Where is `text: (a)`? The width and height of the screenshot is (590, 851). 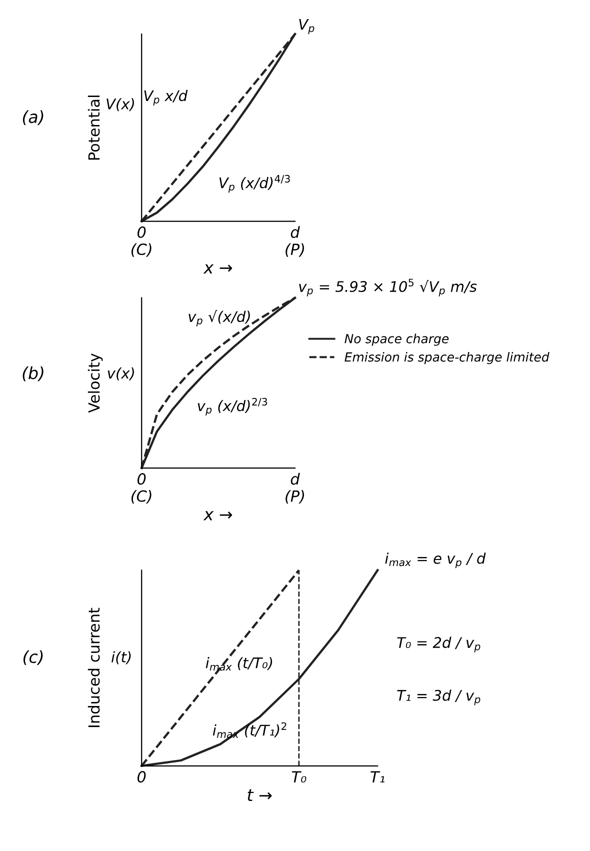 text: (a) is located at coordinates (33, 118).